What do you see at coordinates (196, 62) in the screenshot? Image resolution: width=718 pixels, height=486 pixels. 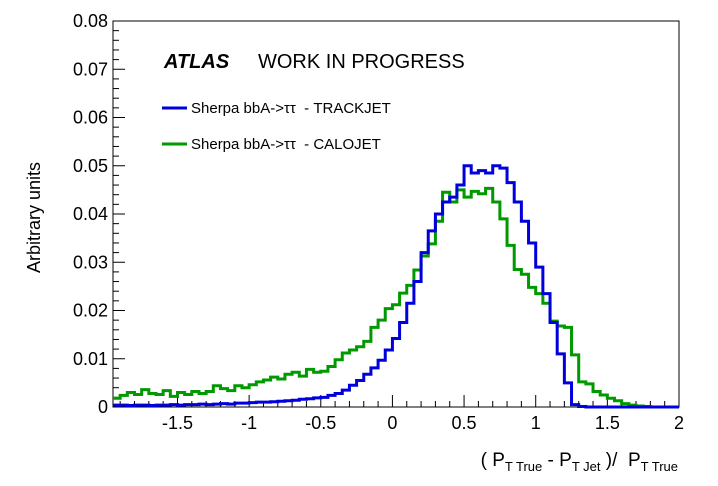 I see `atlas-label: ATLAS` at bounding box center [196, 62].